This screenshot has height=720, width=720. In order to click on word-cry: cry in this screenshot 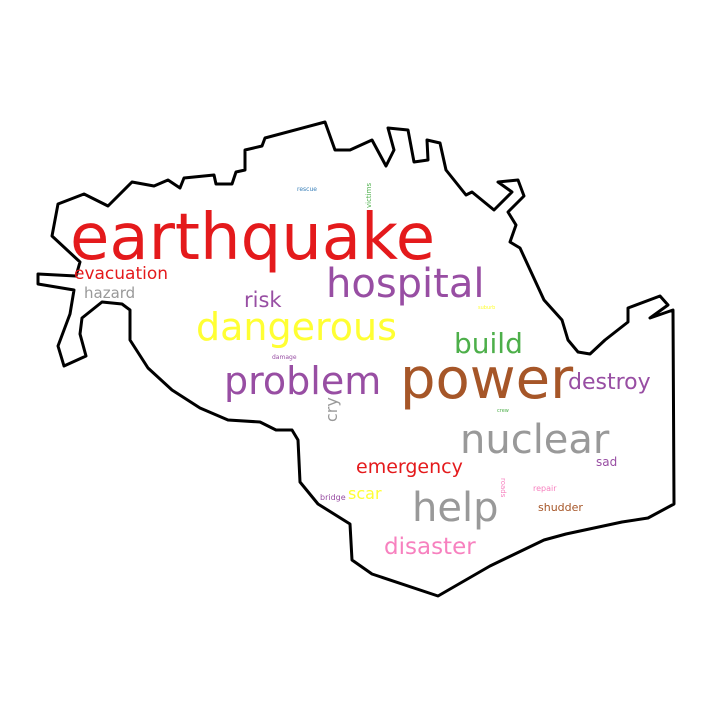, I will do `click(331, 409)`.